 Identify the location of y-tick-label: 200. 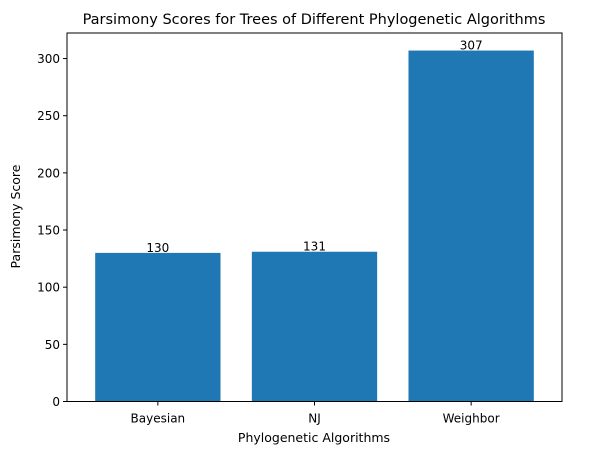
(48, 173).